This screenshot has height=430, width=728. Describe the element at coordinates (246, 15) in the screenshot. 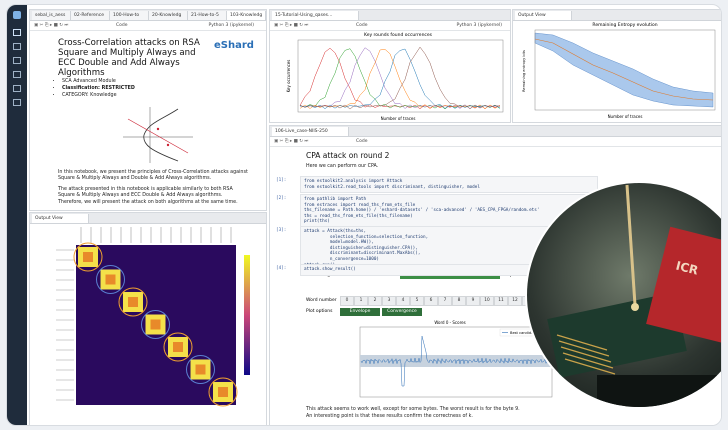

I see `tab: 103-Knowledg` at that location.